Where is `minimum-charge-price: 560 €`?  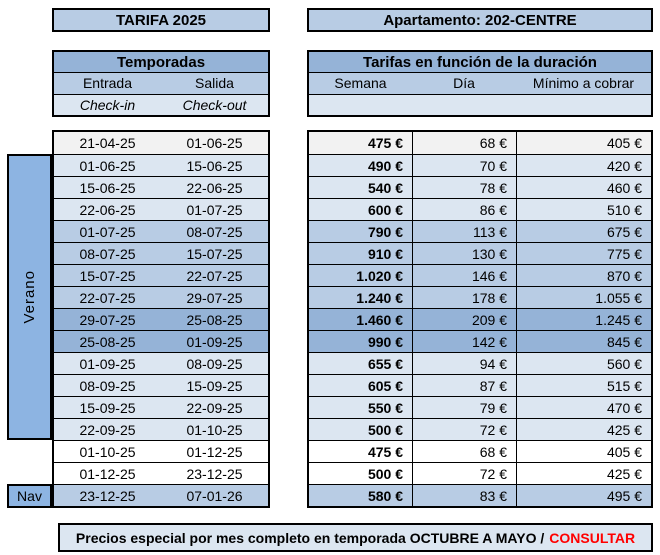
minimum-charge-price: 560 € is located at coordinates (583, 363).